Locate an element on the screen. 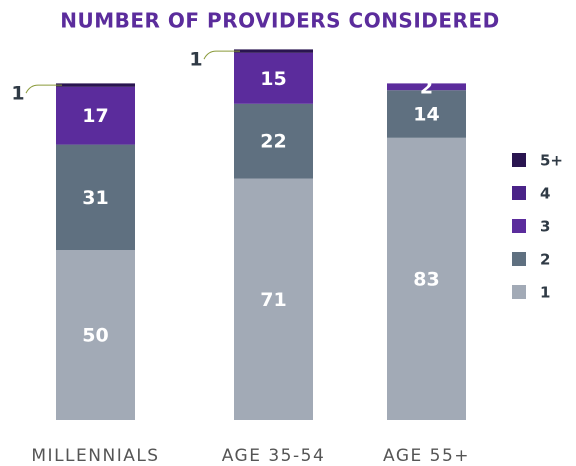 The width and height of the screenshot is (576, 466). legend-label: 5+ is located at coordinates (551, 161).